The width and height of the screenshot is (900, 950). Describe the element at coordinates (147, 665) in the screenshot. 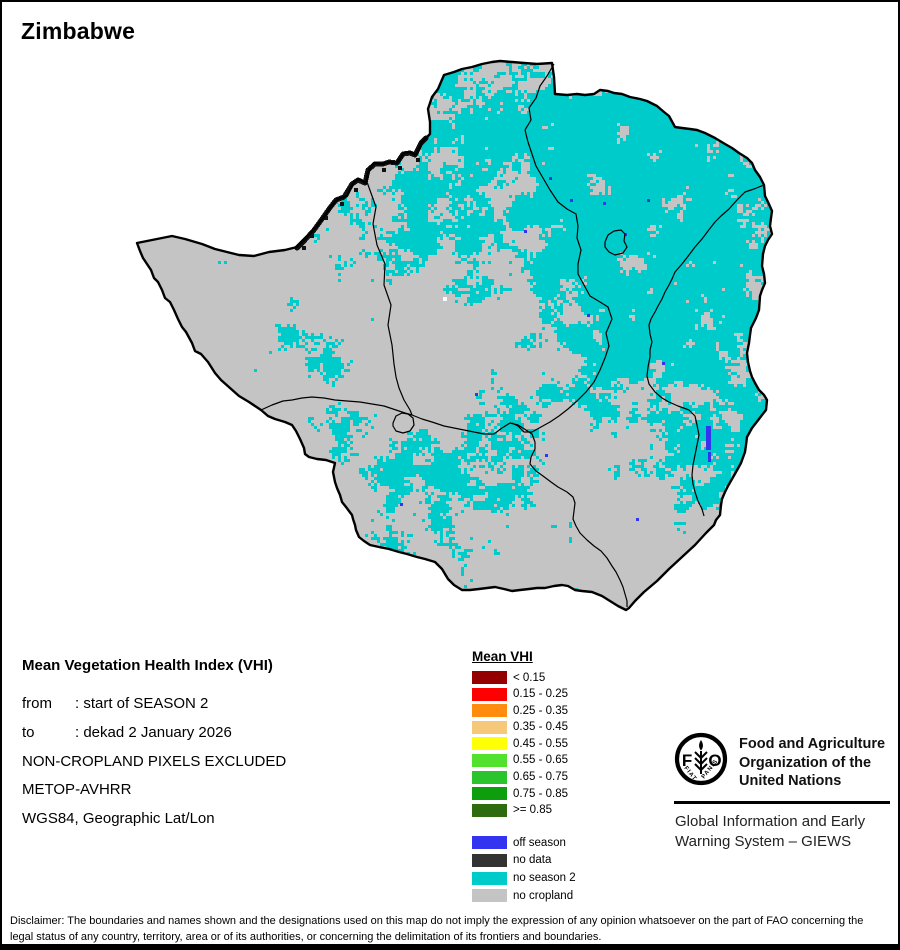

I see `info-heading: Mean Vegetation Health Index (VHI)` at that location.